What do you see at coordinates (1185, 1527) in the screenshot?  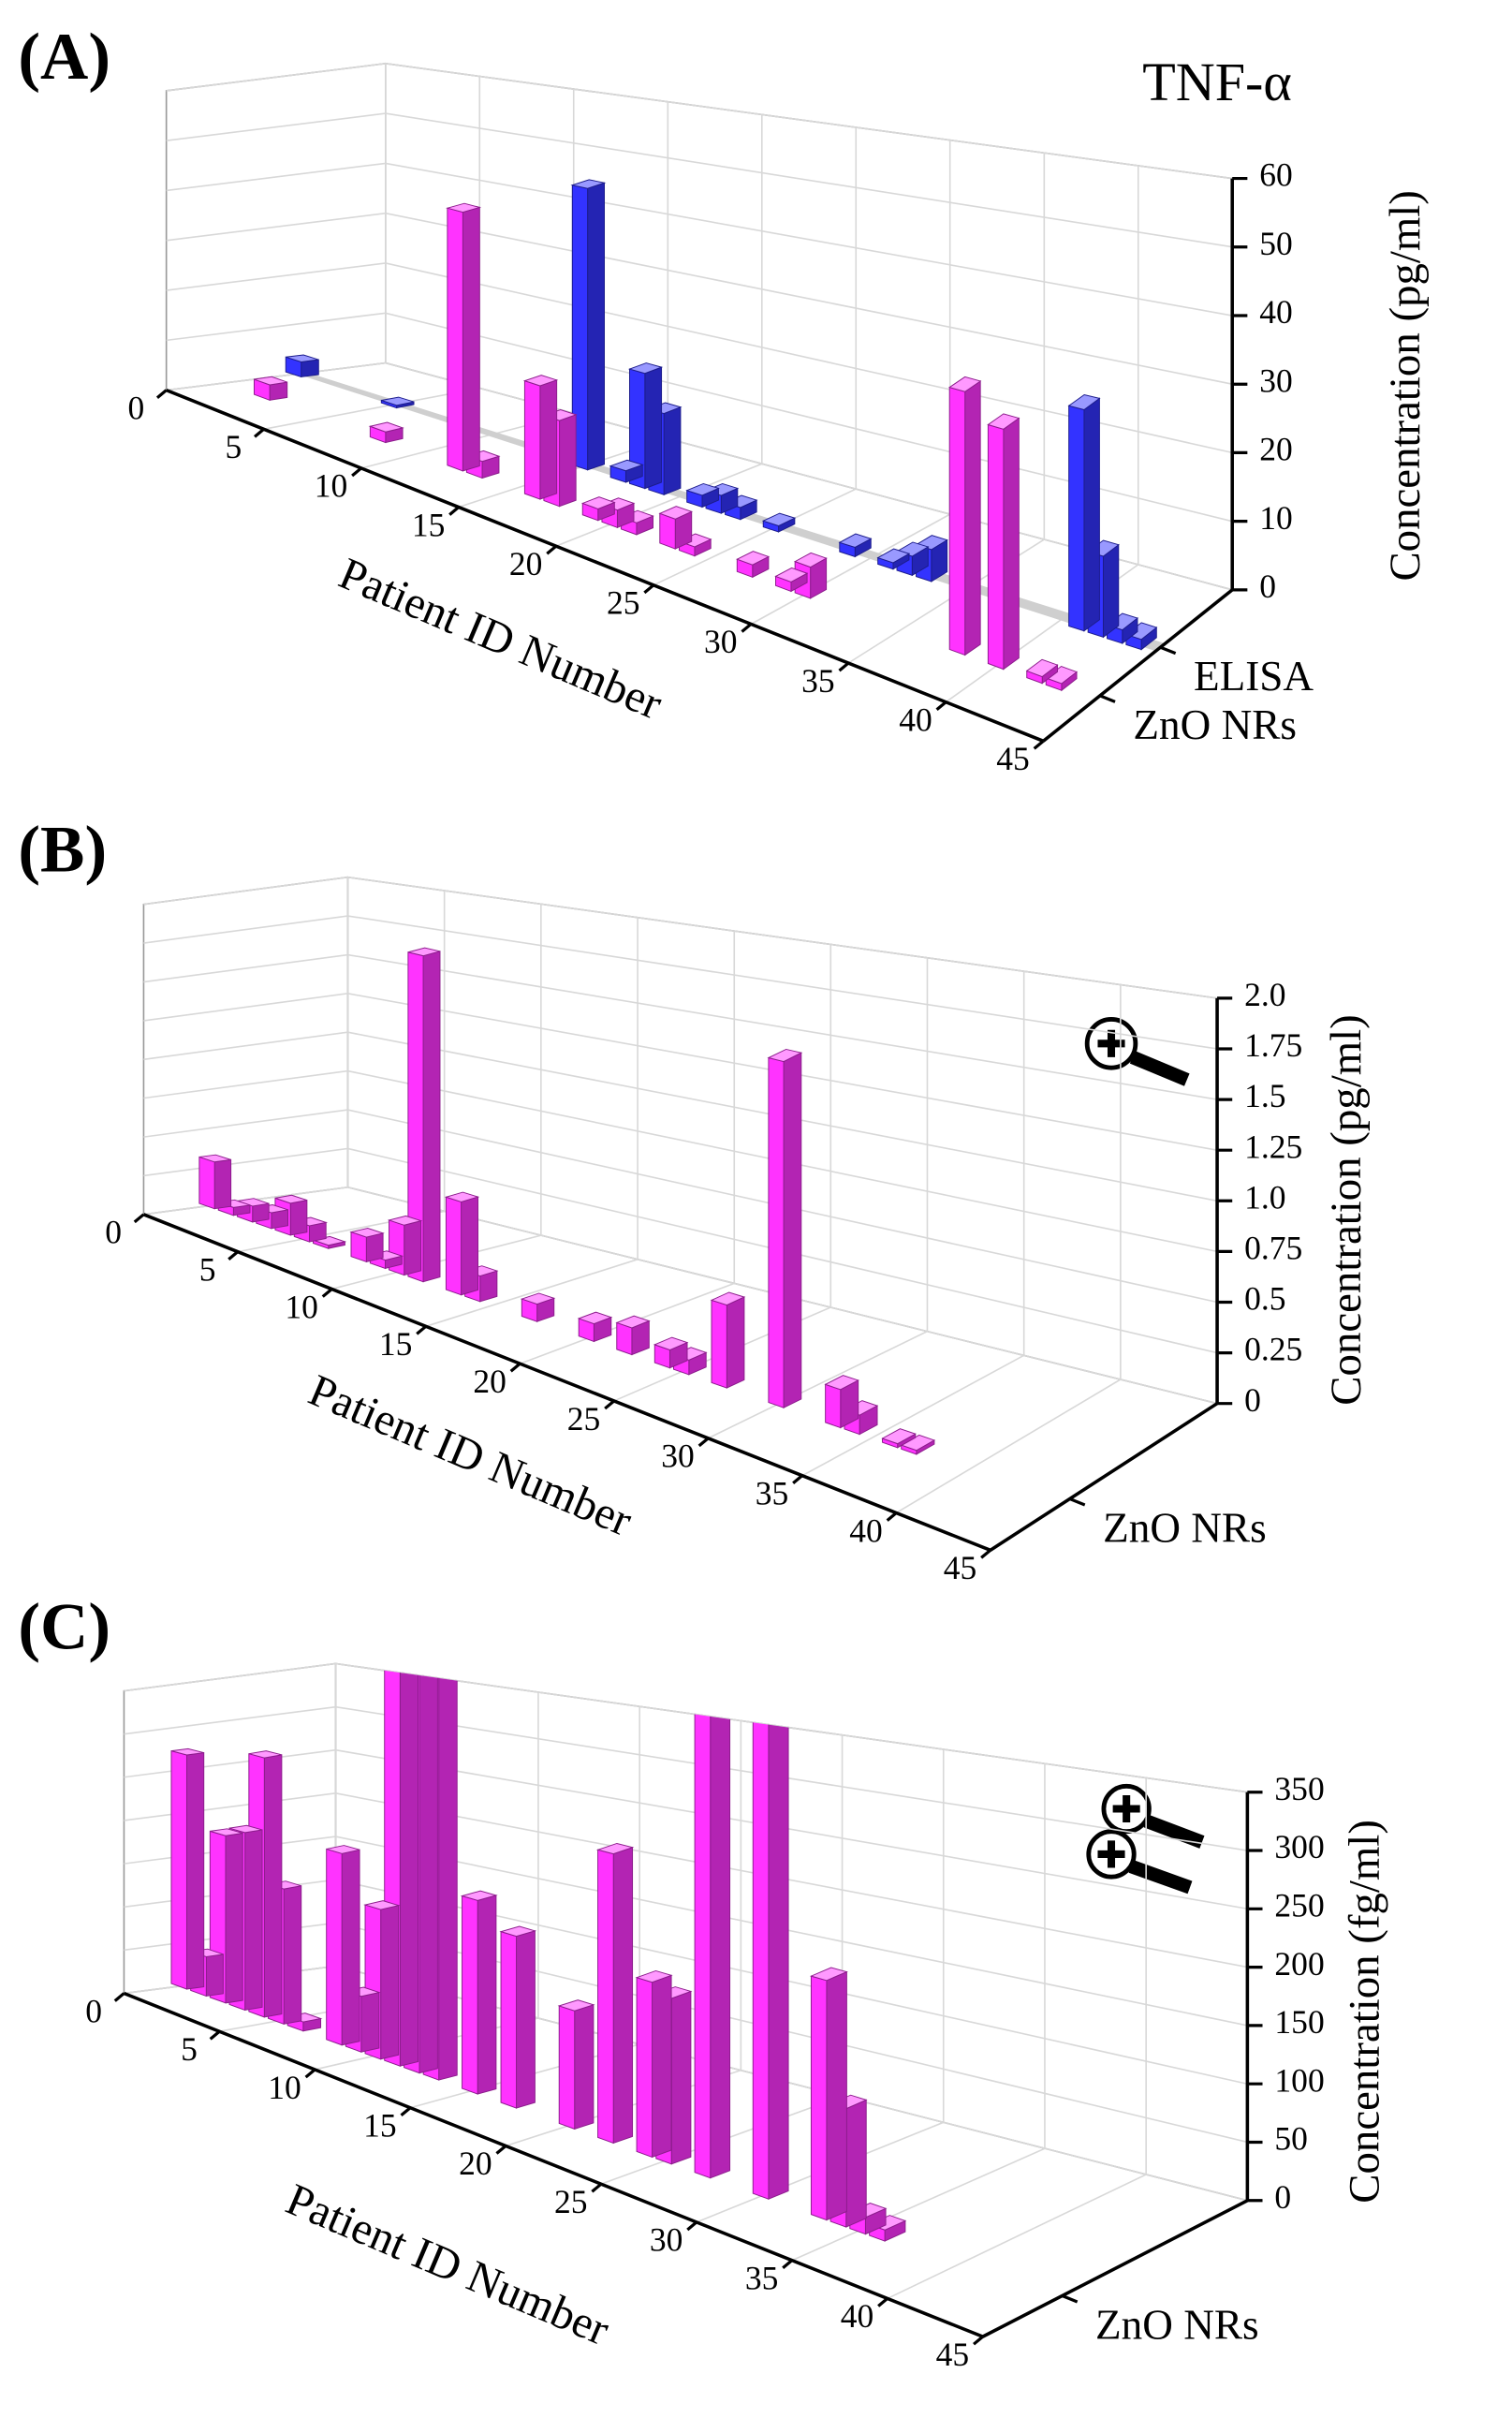 I see `series-label: ZnO NRs` at bounding box center [1185, 1527].